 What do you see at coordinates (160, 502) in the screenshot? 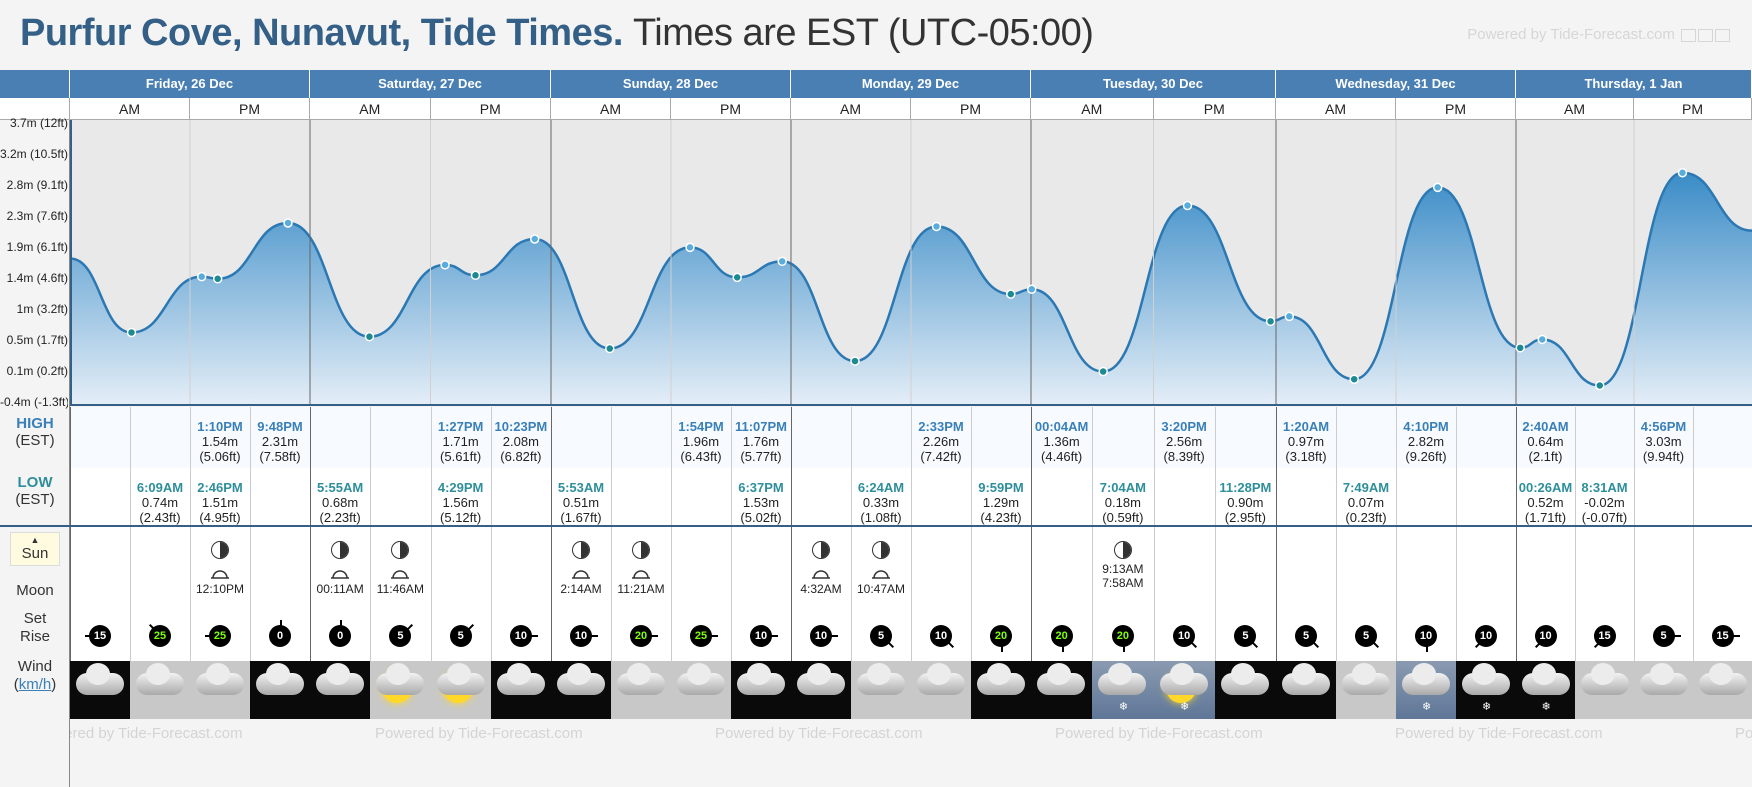
I see `low-tide-cell: 6:09AM 0.74m (2.43ft)` at bounding box center [160, 502].